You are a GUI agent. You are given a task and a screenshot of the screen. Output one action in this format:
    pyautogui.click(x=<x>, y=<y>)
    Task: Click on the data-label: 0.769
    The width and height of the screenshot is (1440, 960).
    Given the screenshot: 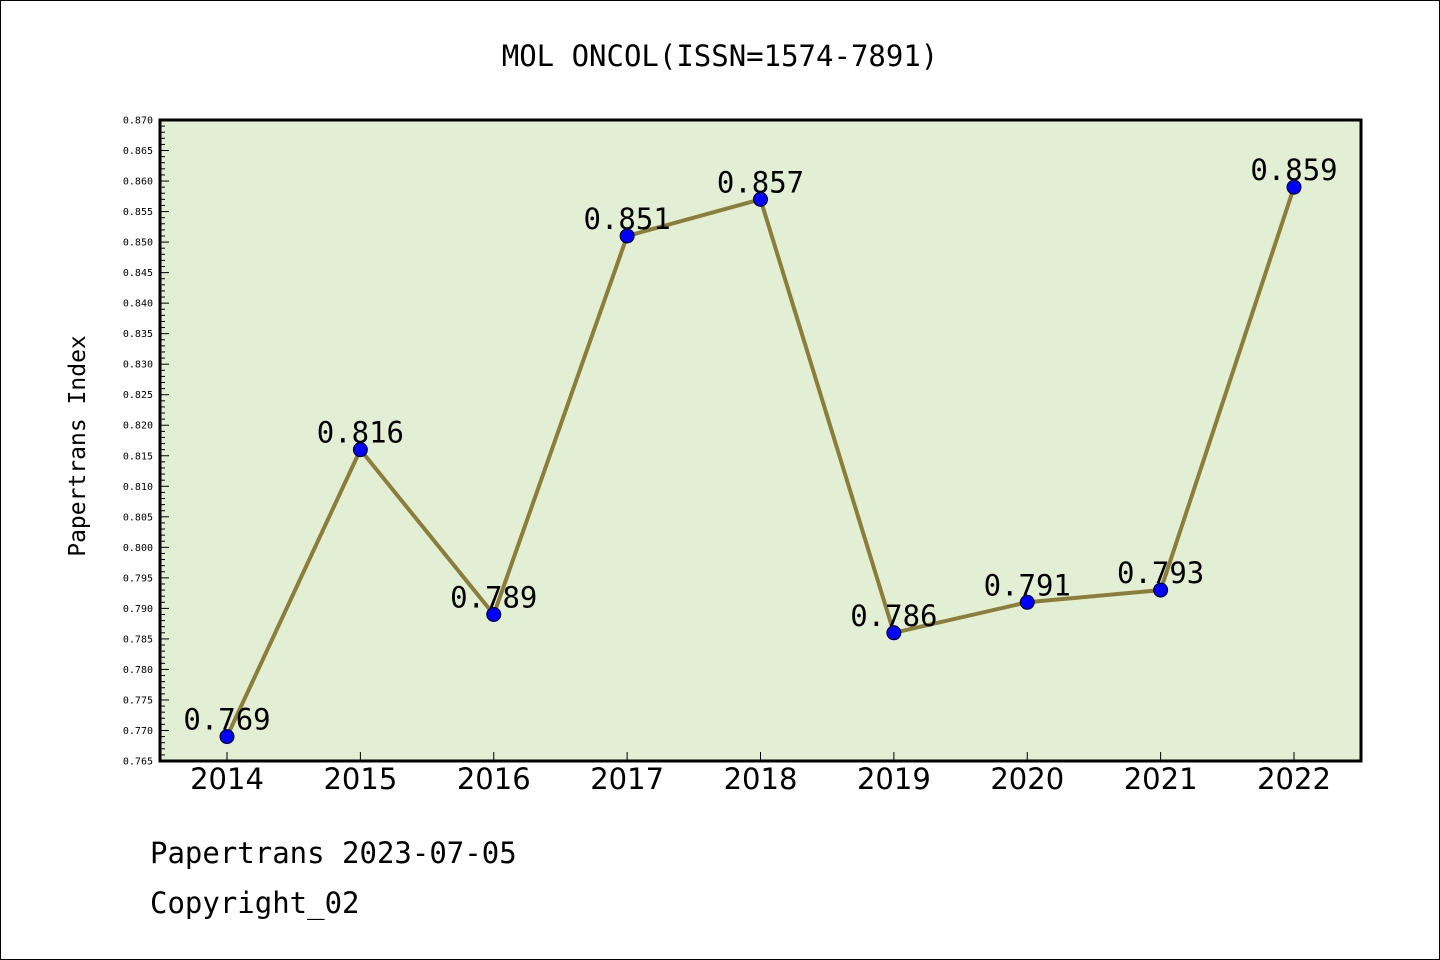 What is the action you would take?
    pyautogui.click(x=226, y=720)
    